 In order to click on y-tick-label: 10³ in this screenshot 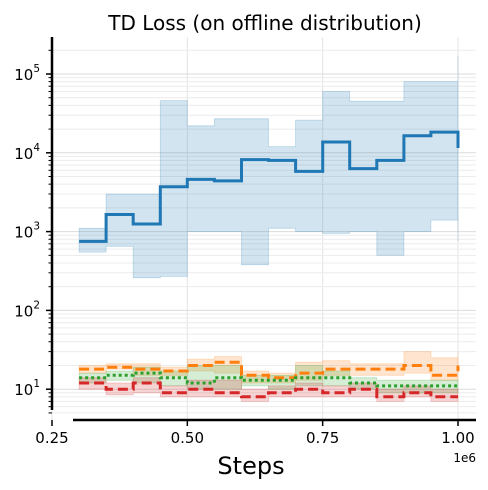, I will do `click(27, 231)`.